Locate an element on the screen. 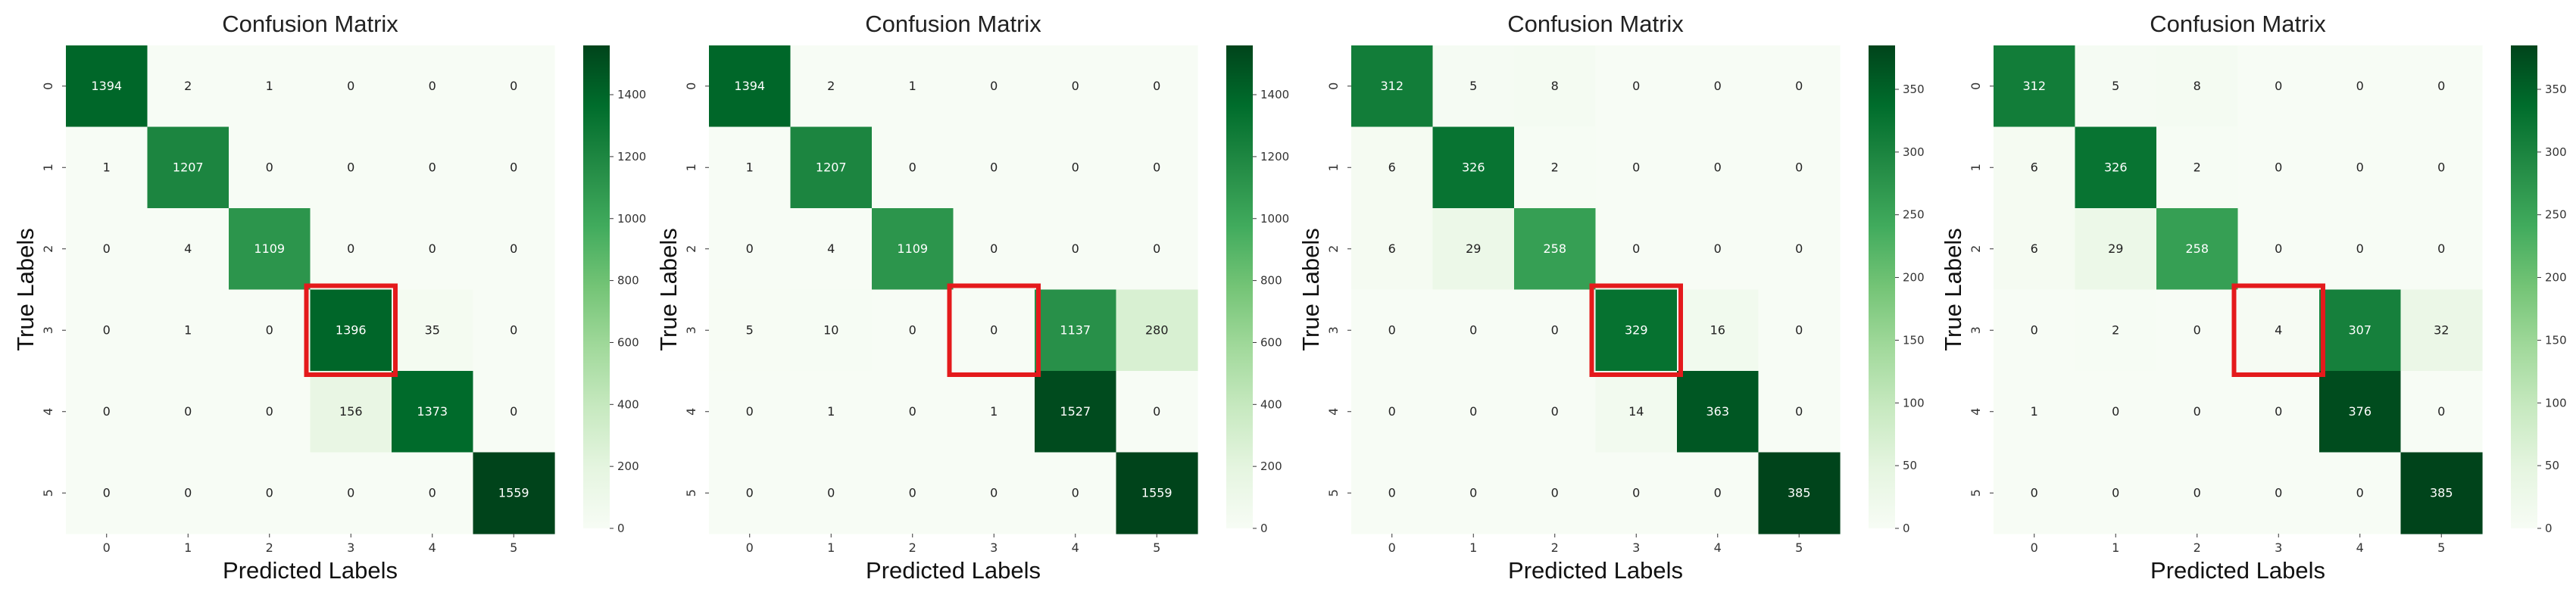  y-tick-label: 3 is located at coordinates (1976, 330).